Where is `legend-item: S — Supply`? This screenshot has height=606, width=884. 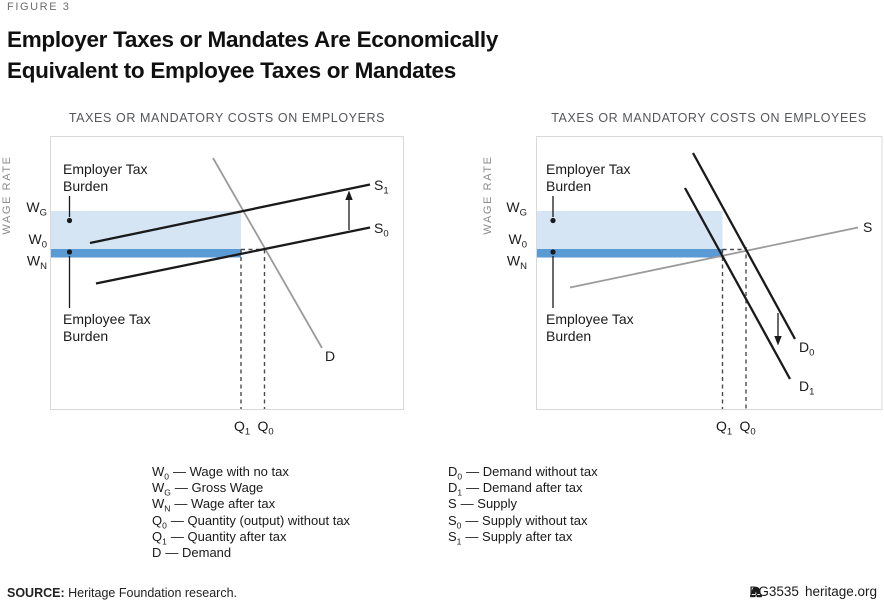 legend-item: S — Supply is located at coordinates (483, 504).